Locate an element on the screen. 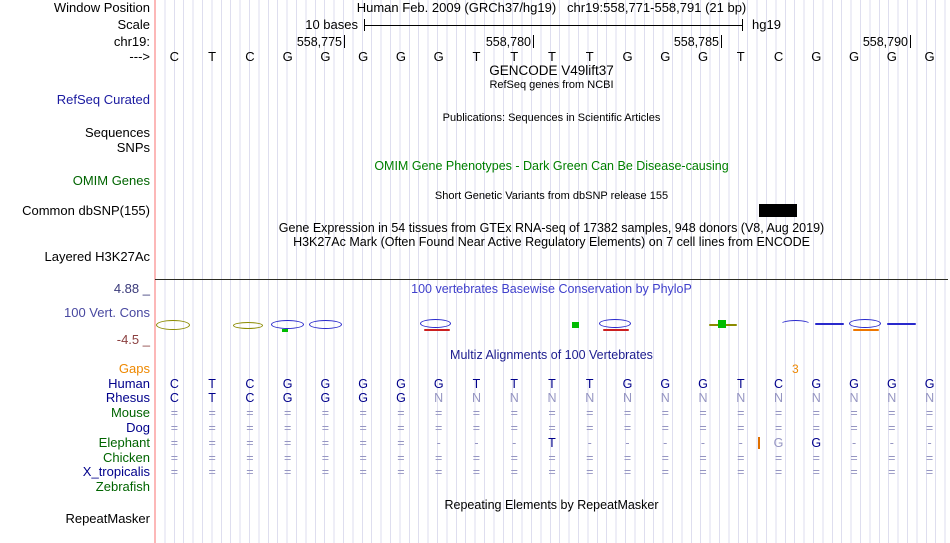 The image size is (950, 543). species-label-gaps: Gaps is located at coordinates (134, 368).